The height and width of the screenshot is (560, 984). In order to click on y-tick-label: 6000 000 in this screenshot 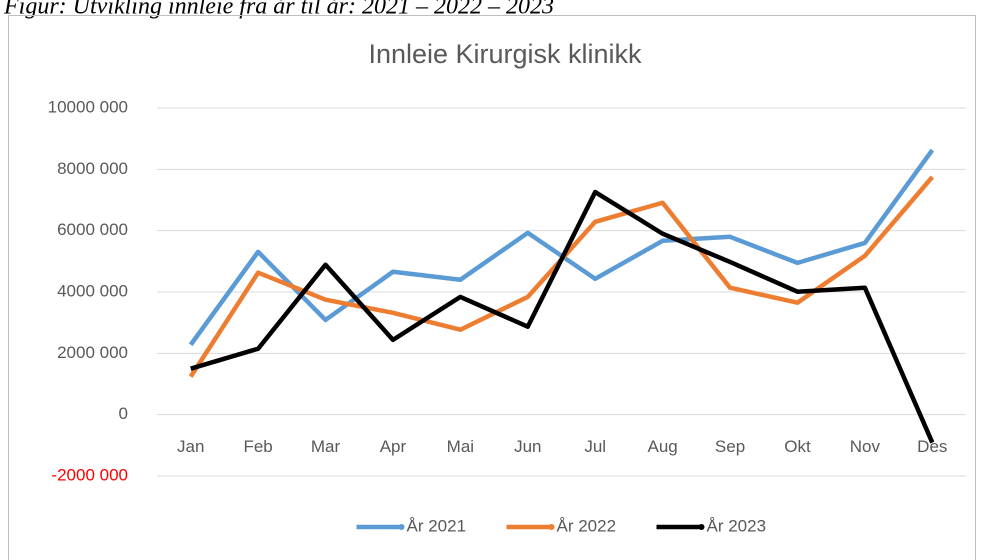, I will do `click(92, 229)`.